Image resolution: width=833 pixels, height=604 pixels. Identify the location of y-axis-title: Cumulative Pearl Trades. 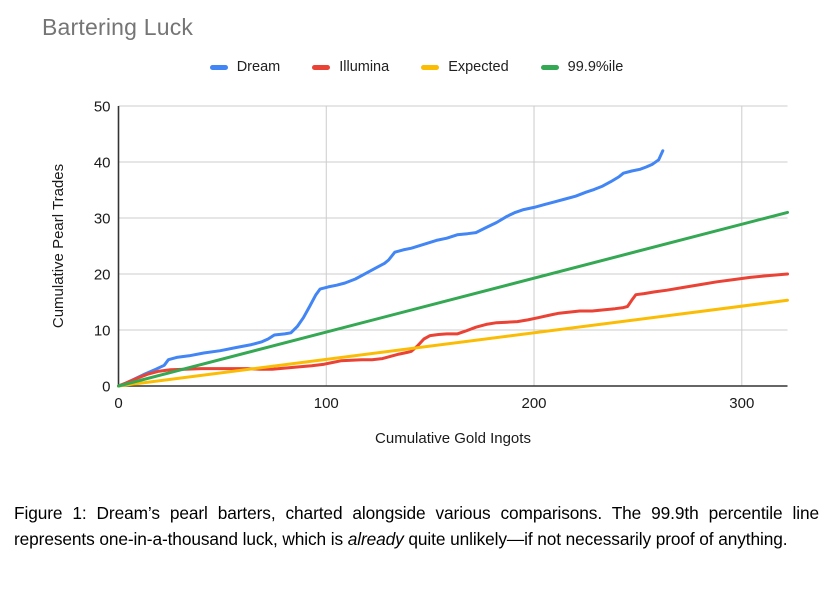
(58, 246).